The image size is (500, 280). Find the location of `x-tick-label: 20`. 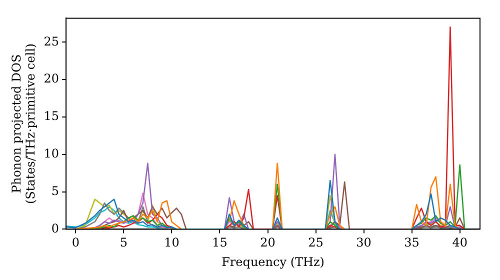

x-tick-label: 20 is located at coordinates (268, 243).